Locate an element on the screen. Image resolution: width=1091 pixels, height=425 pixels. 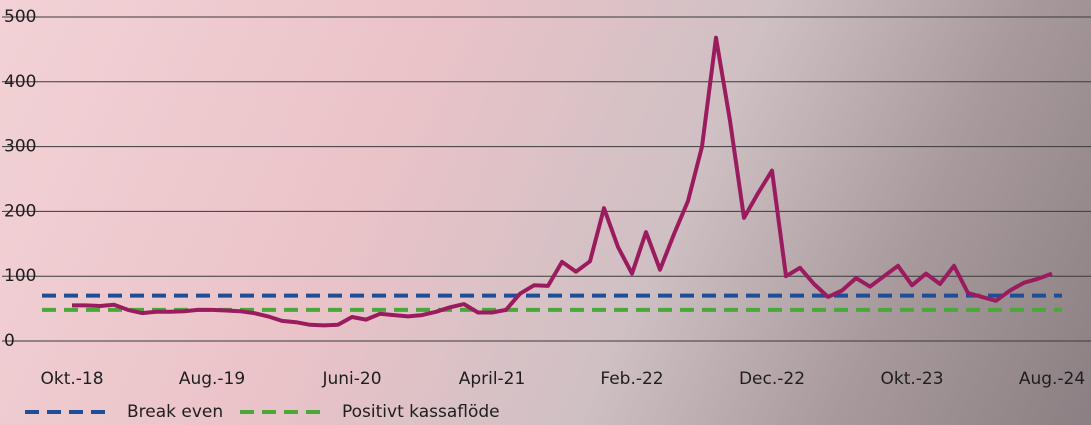
legend-label: Positivt kassaflöde is located at coordinates (421, 412).